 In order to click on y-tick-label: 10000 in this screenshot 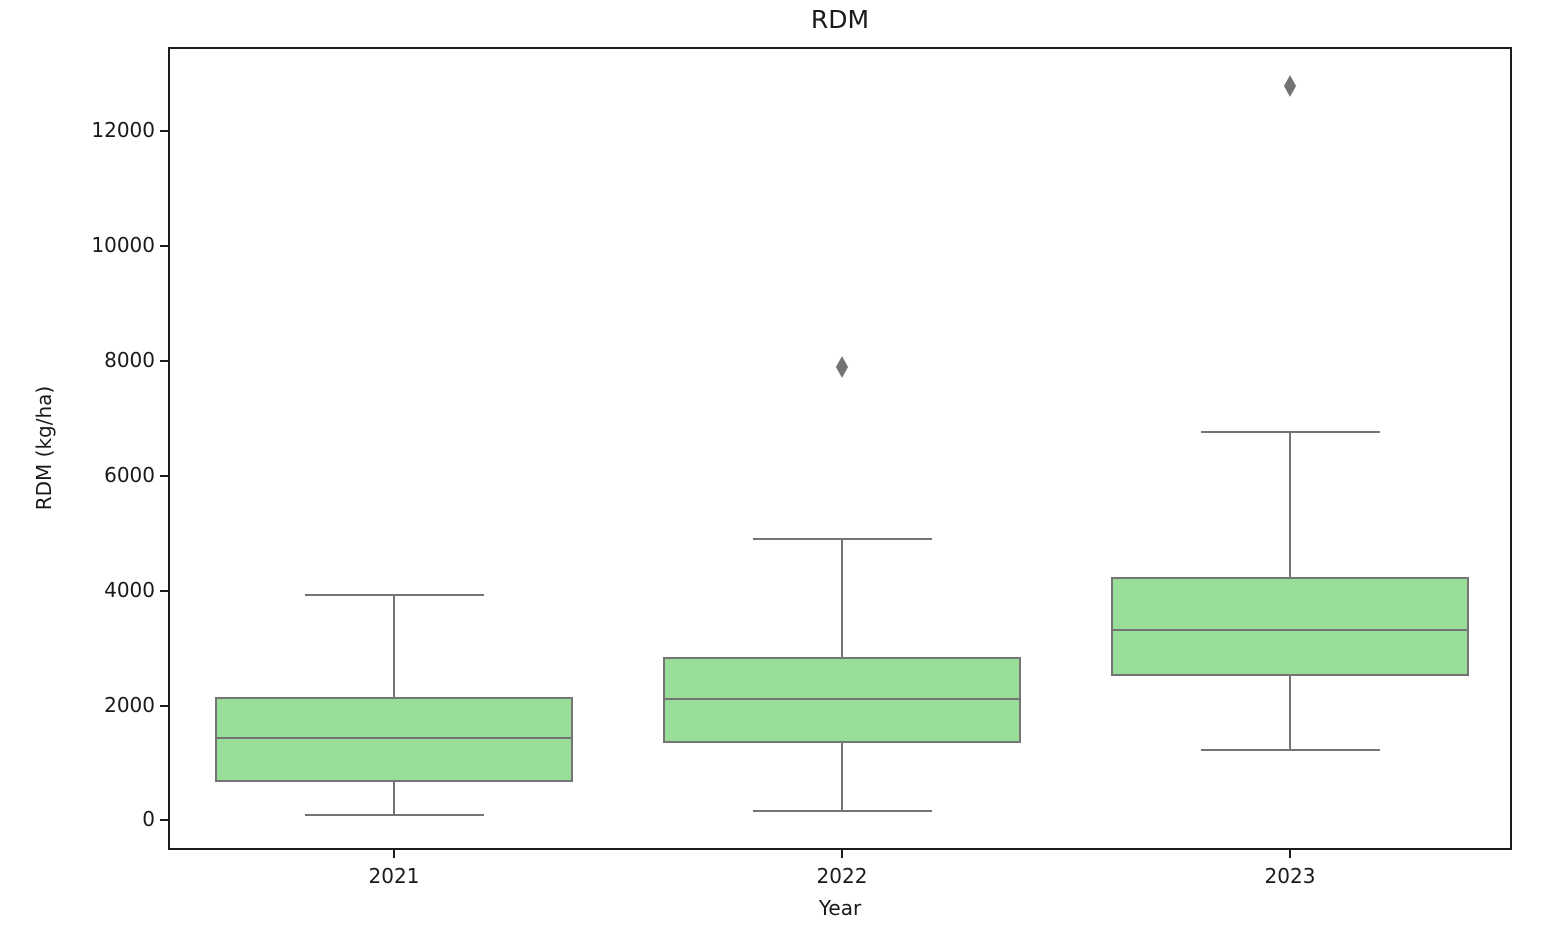, I will do `click(123, 245)`.